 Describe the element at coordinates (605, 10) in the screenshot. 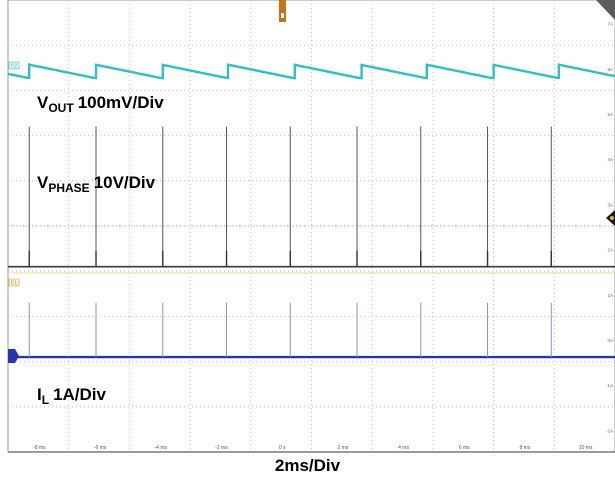

I see `corner-indicator` at that location.